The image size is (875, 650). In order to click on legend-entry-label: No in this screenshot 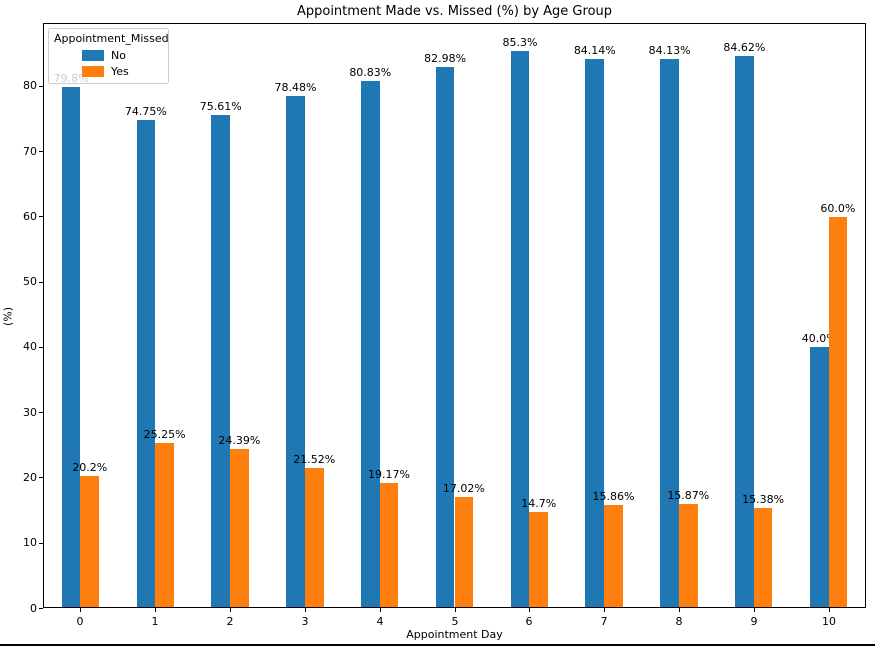, I will do `click(118, 55)`.